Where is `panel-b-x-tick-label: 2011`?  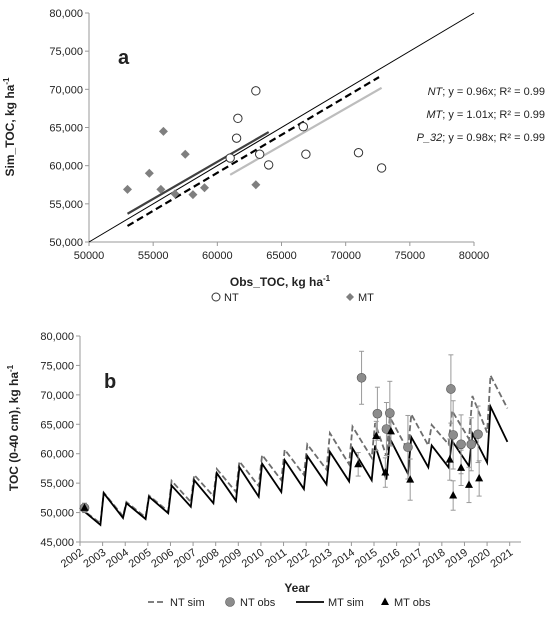
panel-b-x-tick-label: 2011 is located at coordinates (276, 558).